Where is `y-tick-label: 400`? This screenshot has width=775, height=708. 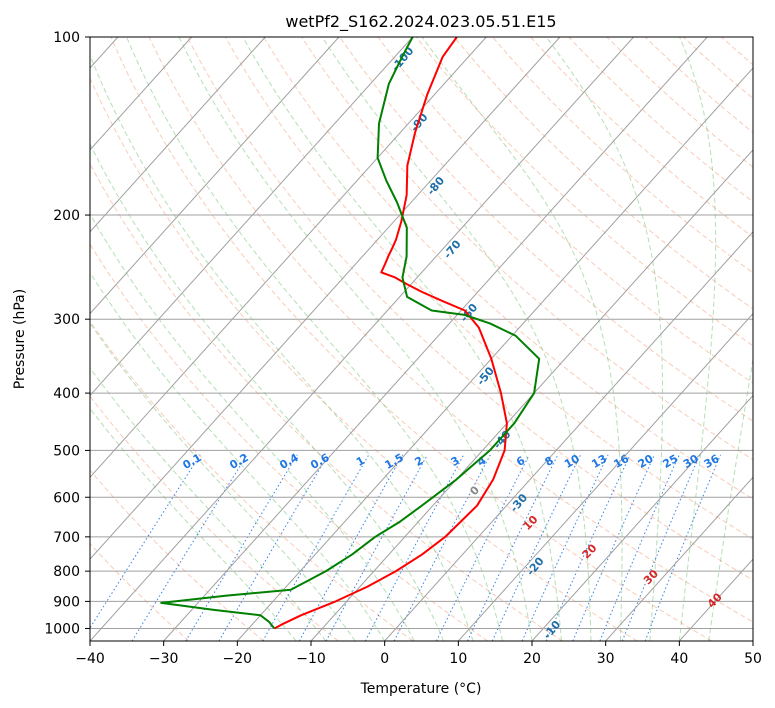 y-tick-label: 400 is located at coordinates (66, 394).